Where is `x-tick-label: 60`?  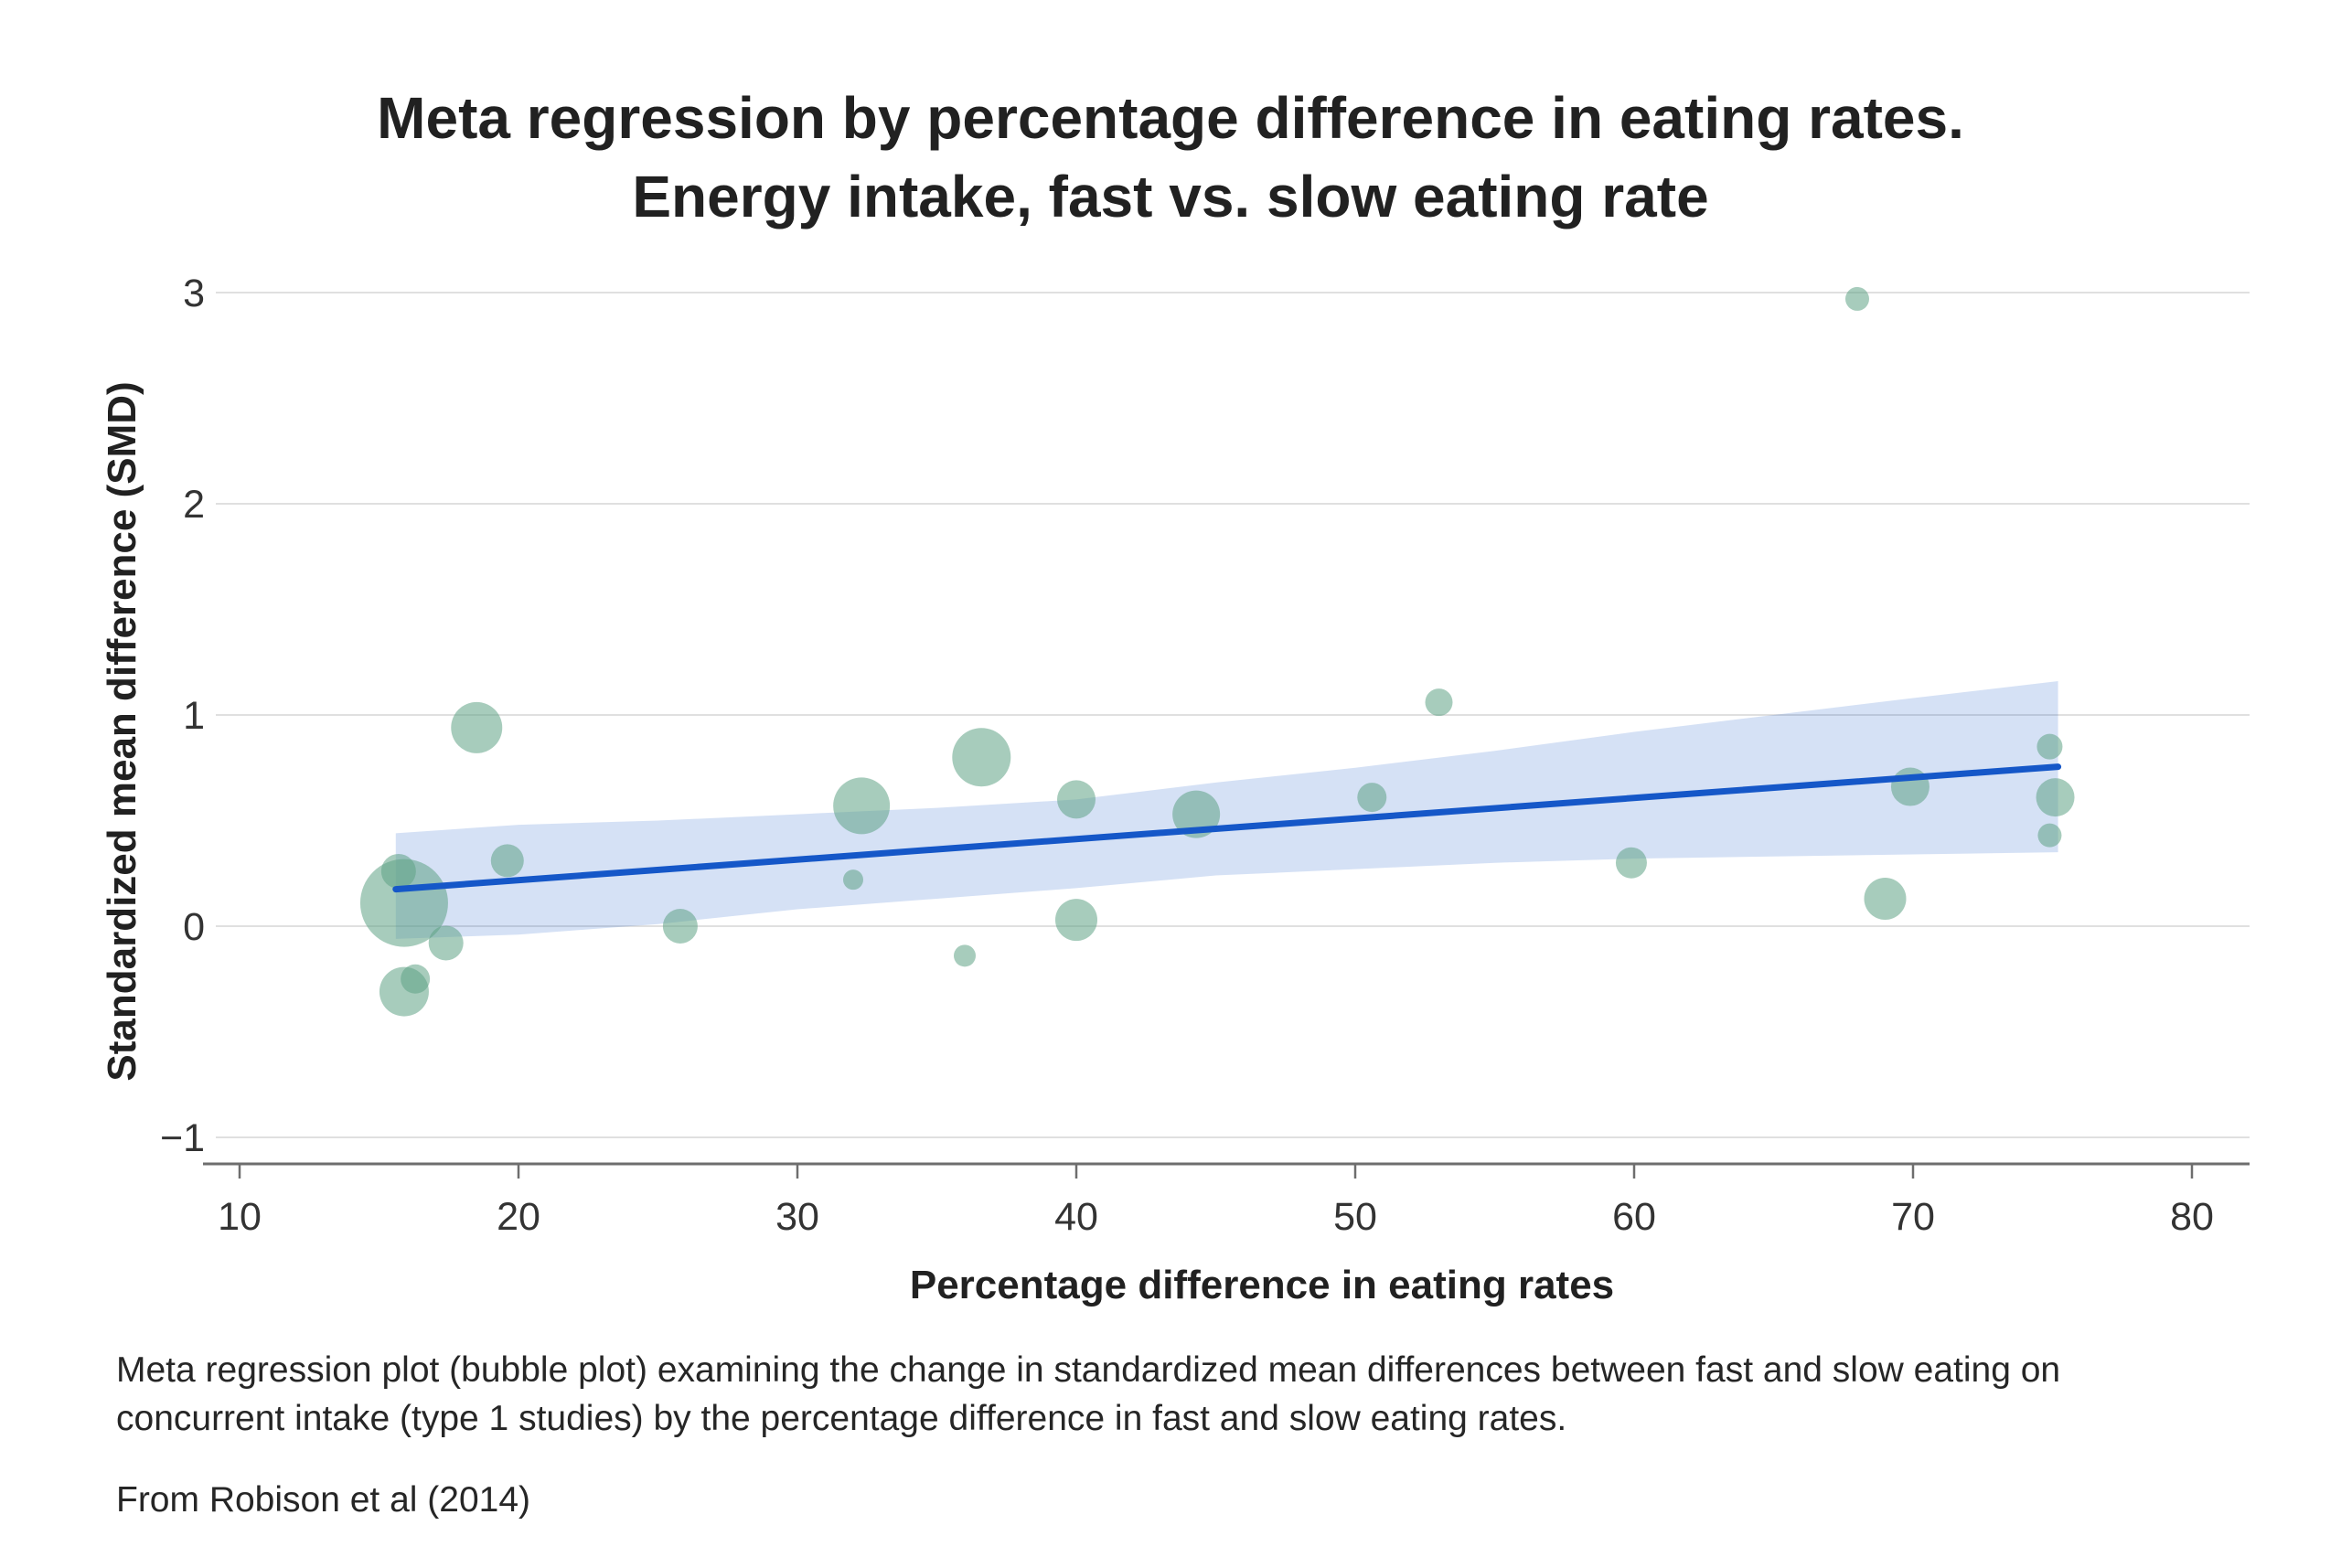 x-tick-label: 60 is located at coordinates (1634, 1217).